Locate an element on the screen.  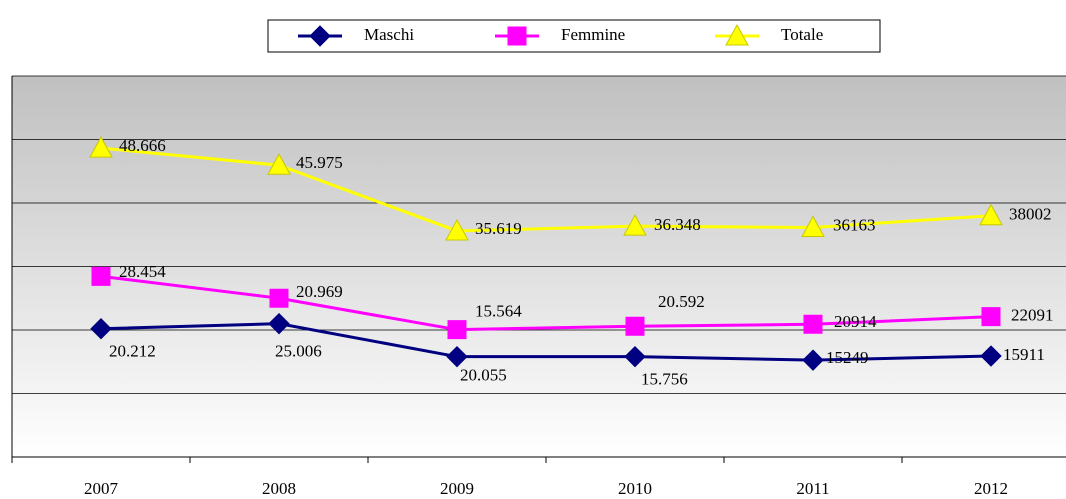
data-label: 15911 is located at coordinates (1024, 354).